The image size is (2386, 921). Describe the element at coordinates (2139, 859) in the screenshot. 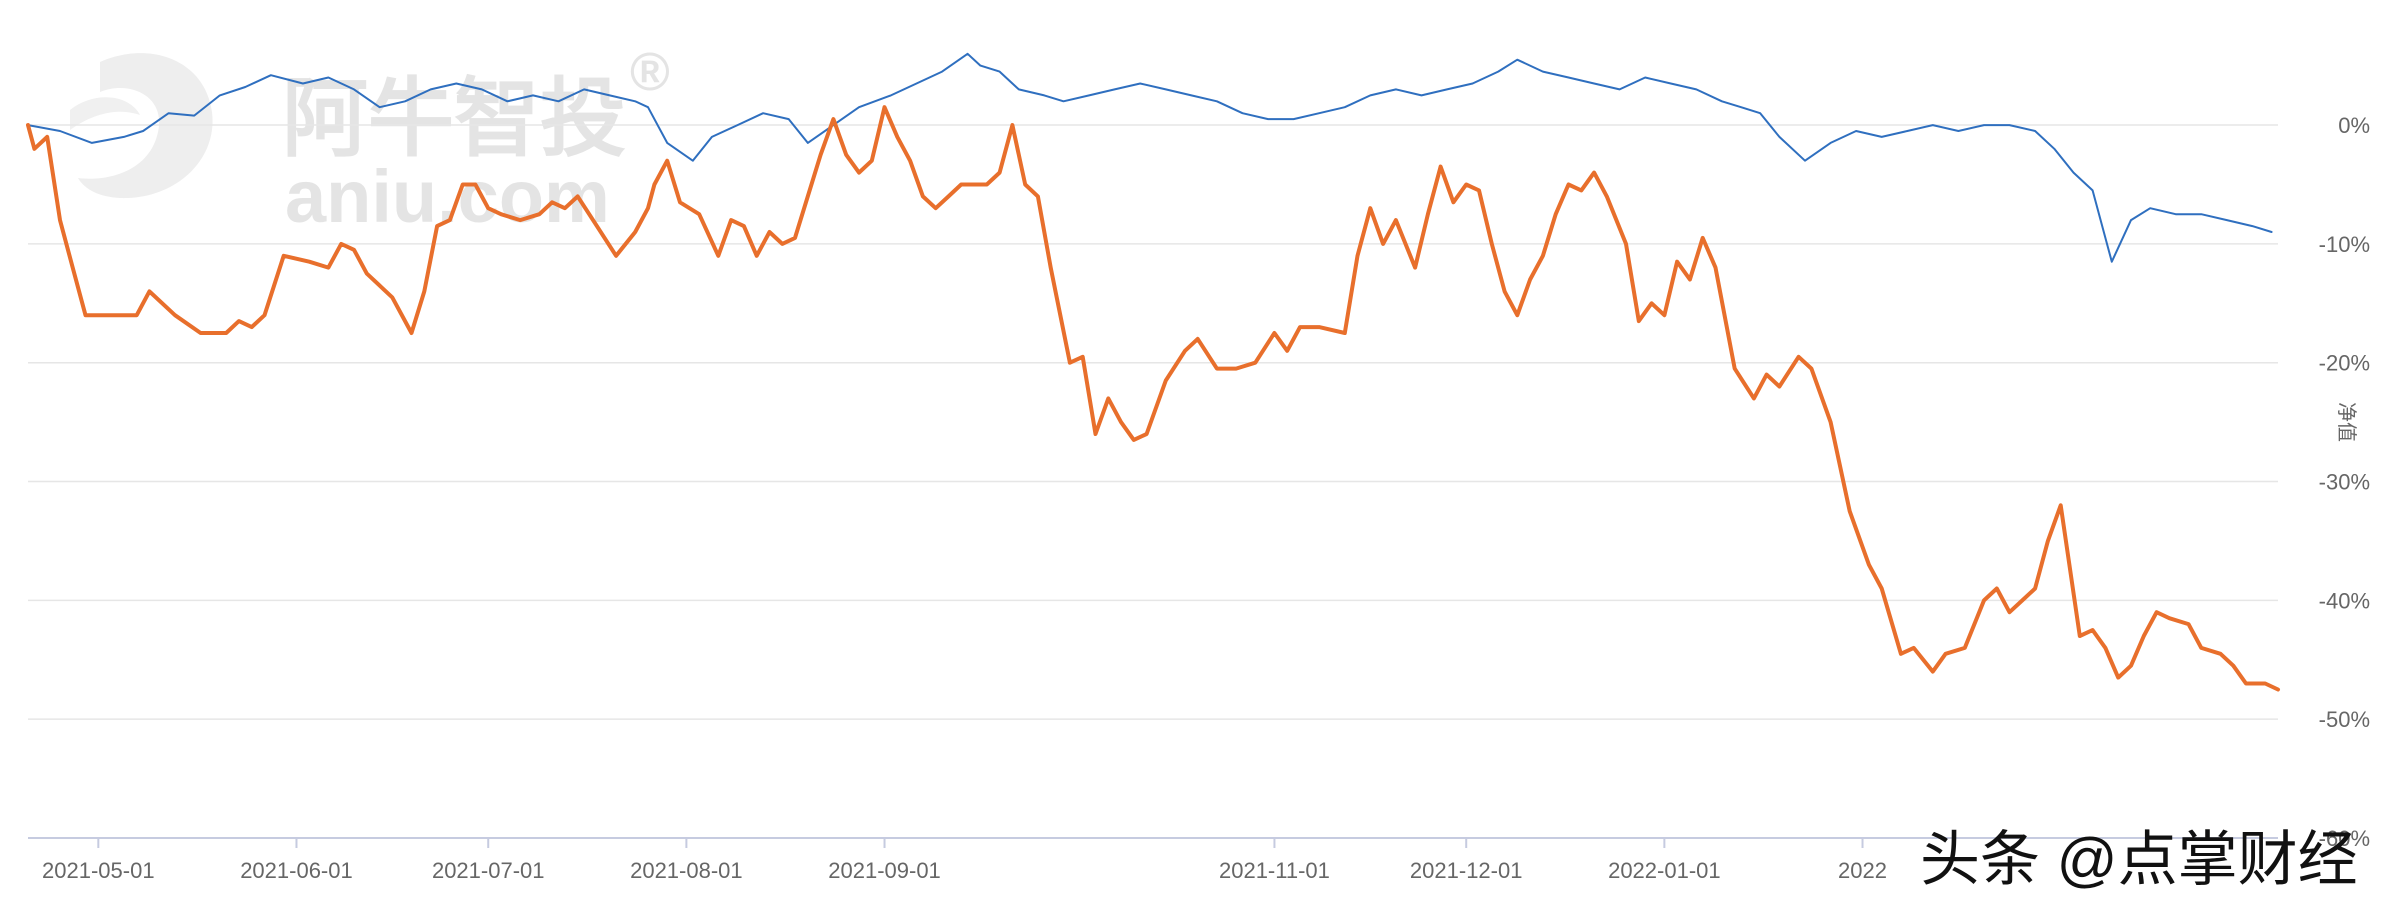

I see `credit-watermark: 头条 @点掌财经` at that location.